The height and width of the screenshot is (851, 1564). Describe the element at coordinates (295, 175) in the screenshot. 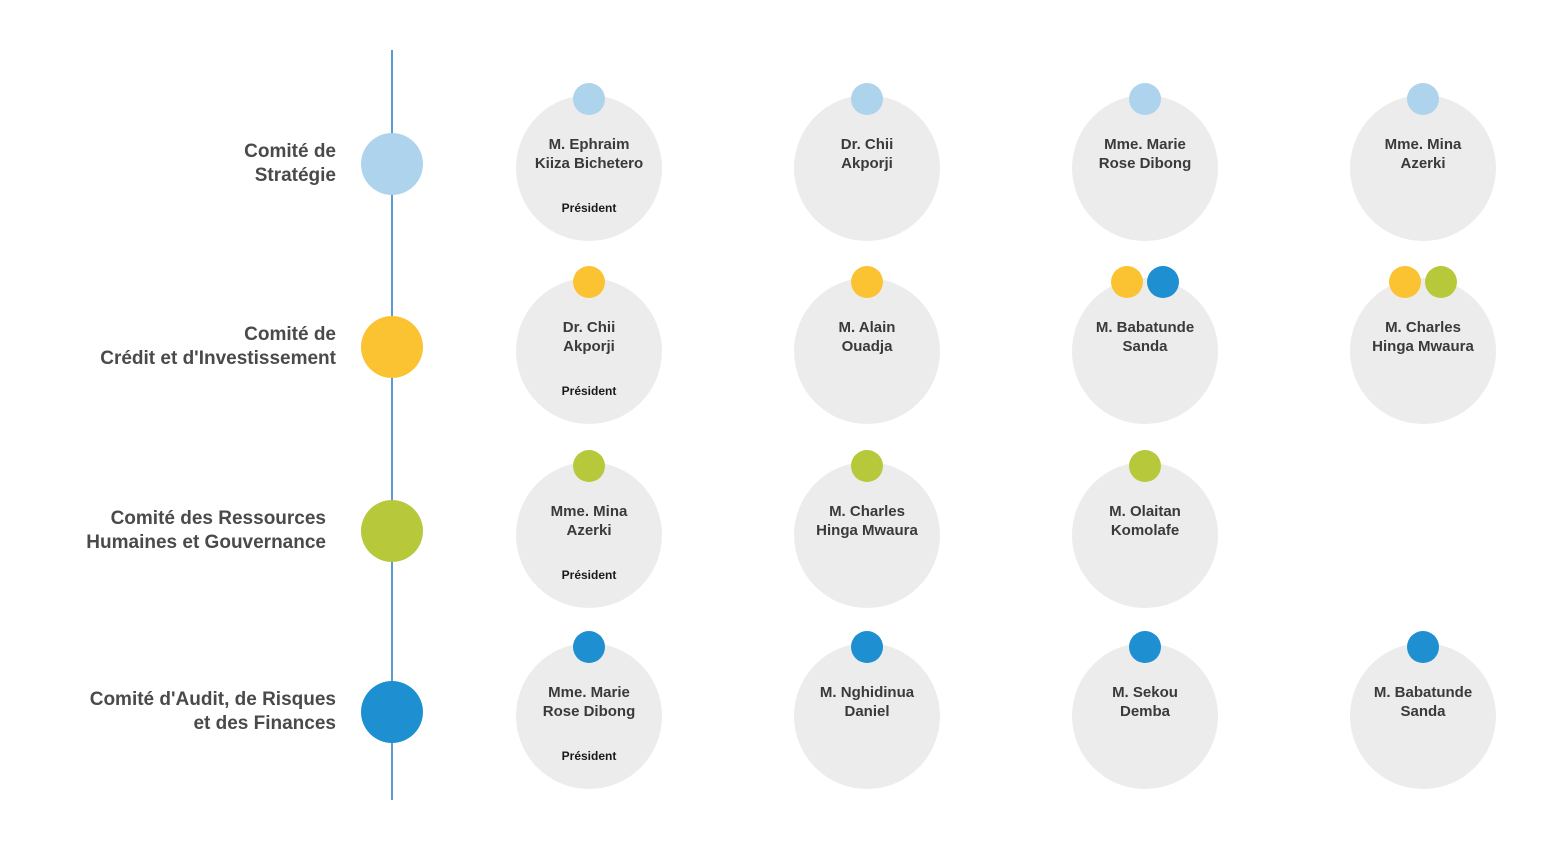

I see `committee-label-line: Stratégie` at that location.